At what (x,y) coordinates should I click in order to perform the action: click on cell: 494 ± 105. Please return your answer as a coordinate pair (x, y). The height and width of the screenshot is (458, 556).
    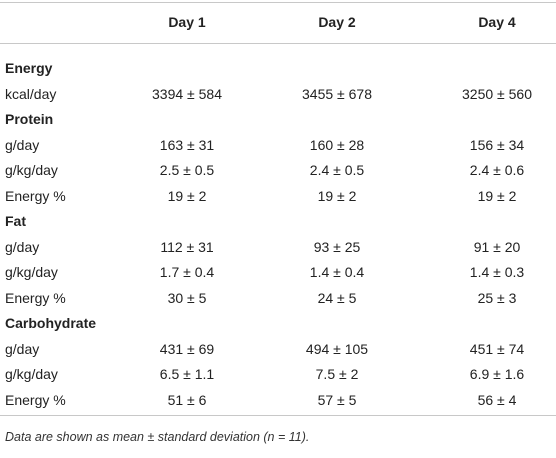
    Looking at the image, I should click on (337, 348).